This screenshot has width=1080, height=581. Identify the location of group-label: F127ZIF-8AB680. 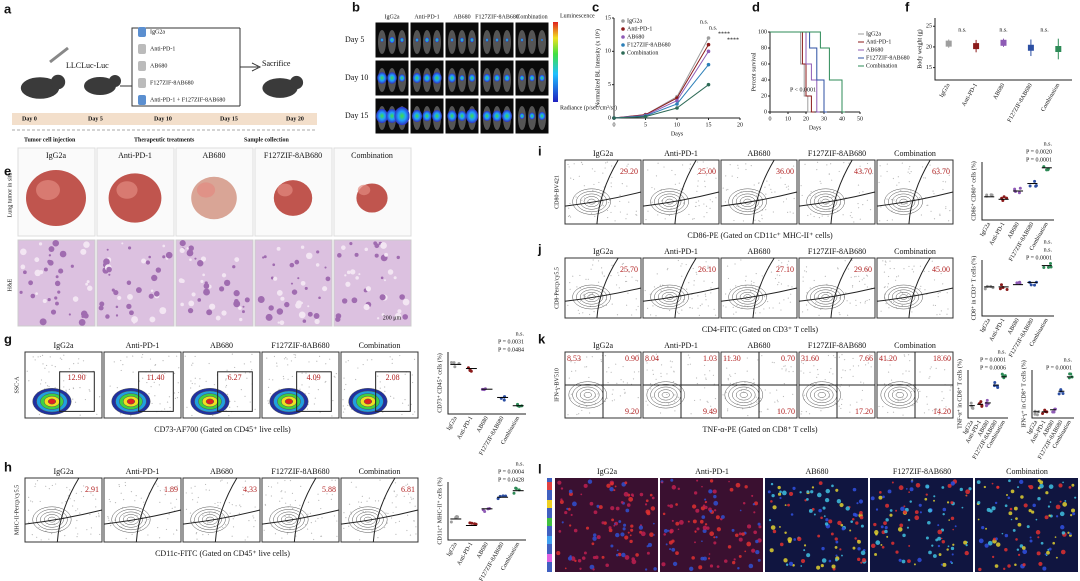
(837, 153).